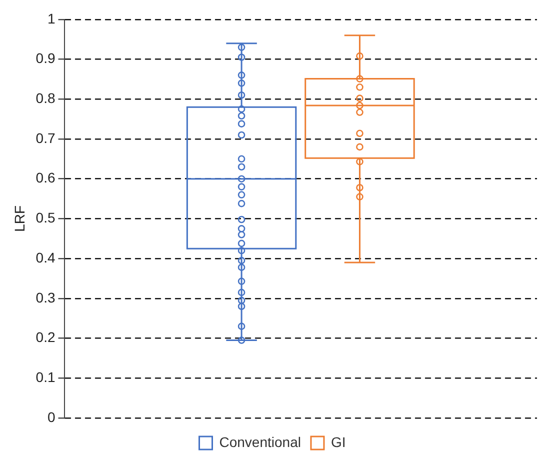  Describe the element at coordinates (46, 337) in the screenshot. I see `y-tick-label: 0.2` at that location.